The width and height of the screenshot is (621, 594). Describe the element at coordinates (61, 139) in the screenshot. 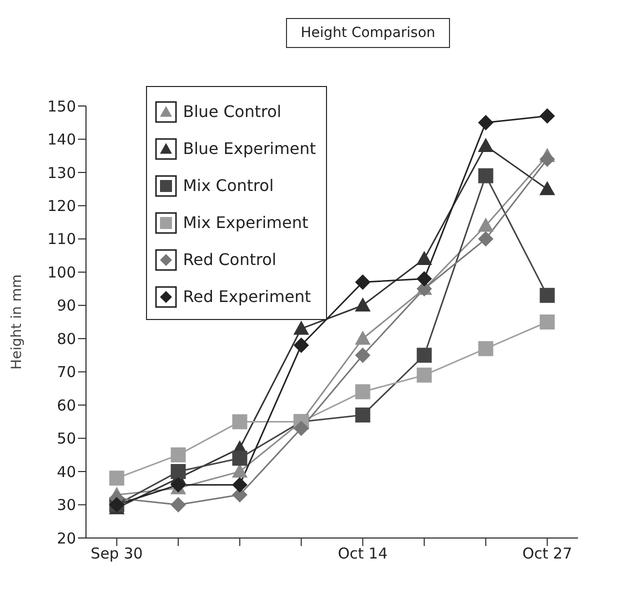

I see `y-tick-label: 140` at that location.